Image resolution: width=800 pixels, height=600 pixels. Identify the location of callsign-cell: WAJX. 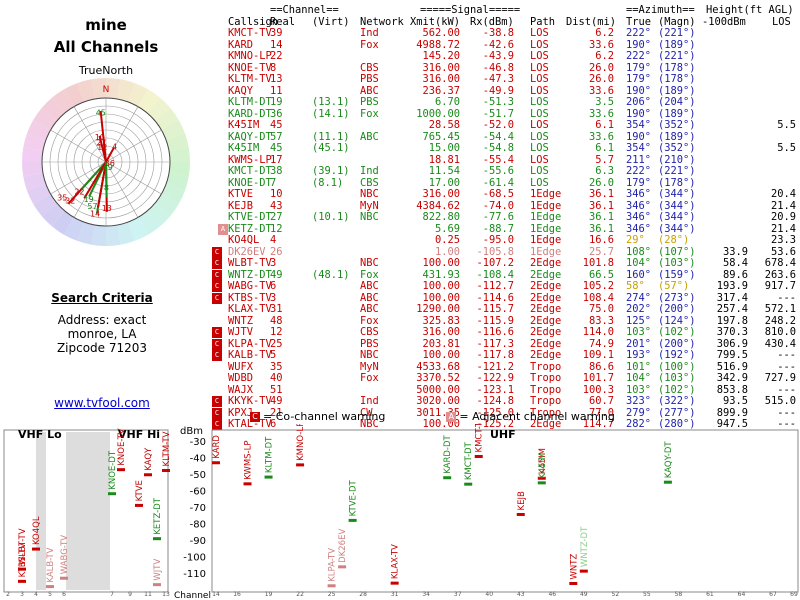
(241, 389).